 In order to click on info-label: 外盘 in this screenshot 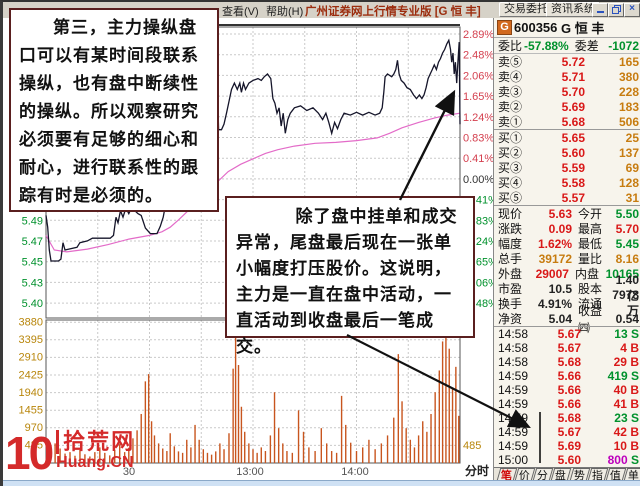, I will do `click(510, 274)`.